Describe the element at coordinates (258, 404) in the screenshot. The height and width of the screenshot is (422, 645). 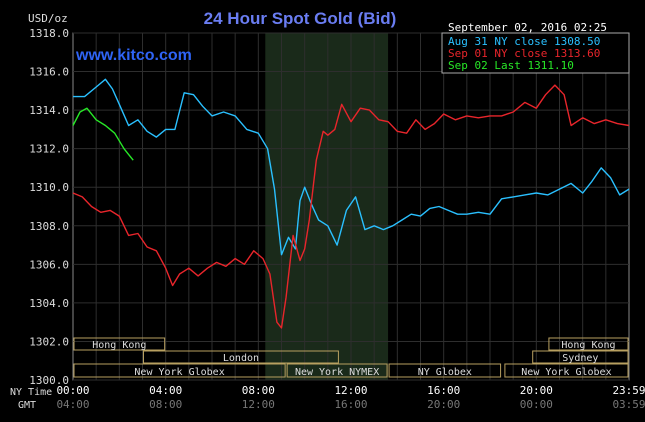
I see `x-tick-label-gmt: 12:00` at that location.